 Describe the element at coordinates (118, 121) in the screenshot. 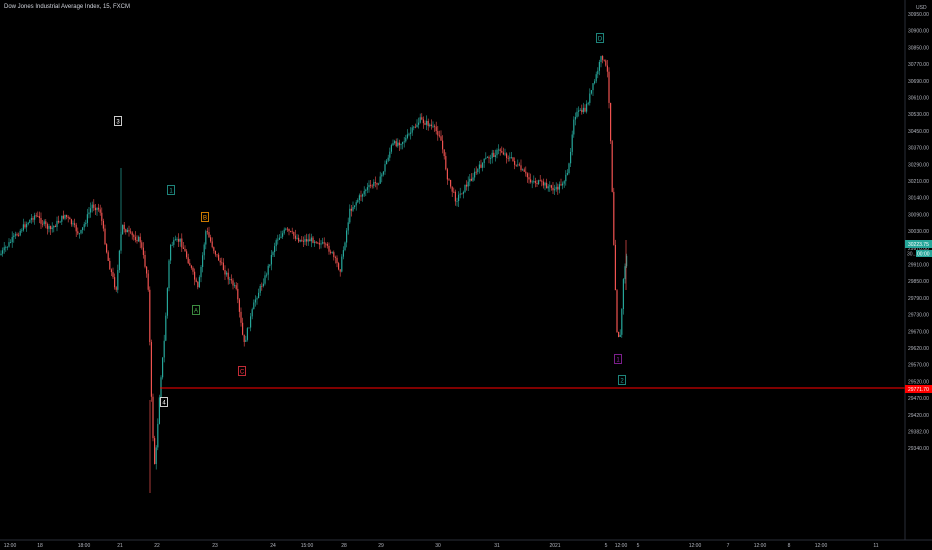

I see `wave-label: 3` at that location.